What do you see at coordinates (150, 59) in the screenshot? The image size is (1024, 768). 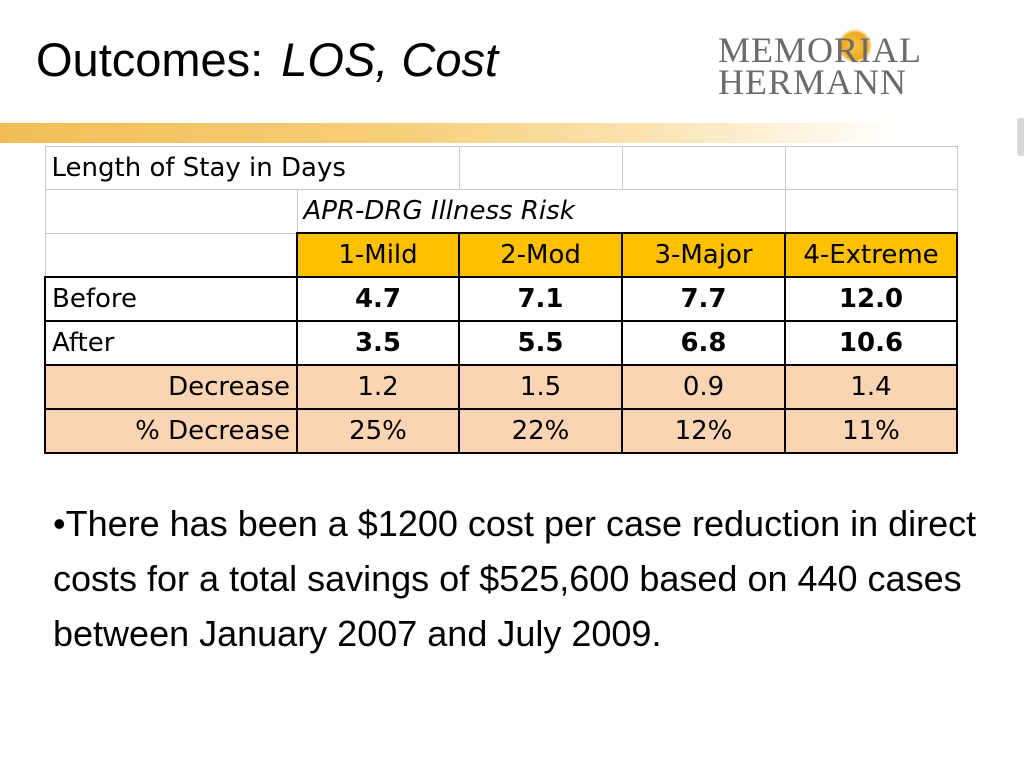 I see `slide-title-main: Outcomes:` at bounding box center [150, 59].